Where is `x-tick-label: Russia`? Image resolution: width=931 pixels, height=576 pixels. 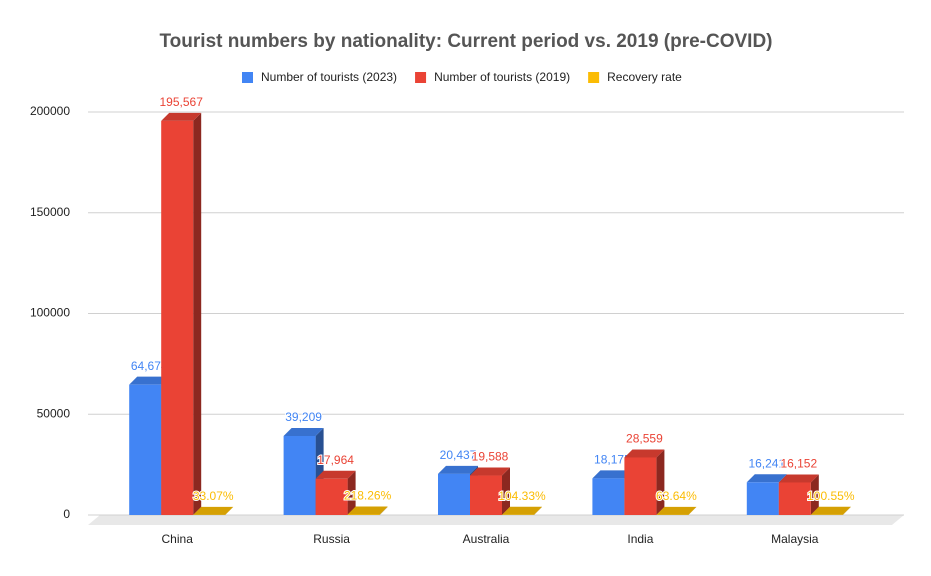 x-tick-label: Russia is located at coordinates (331, 539).